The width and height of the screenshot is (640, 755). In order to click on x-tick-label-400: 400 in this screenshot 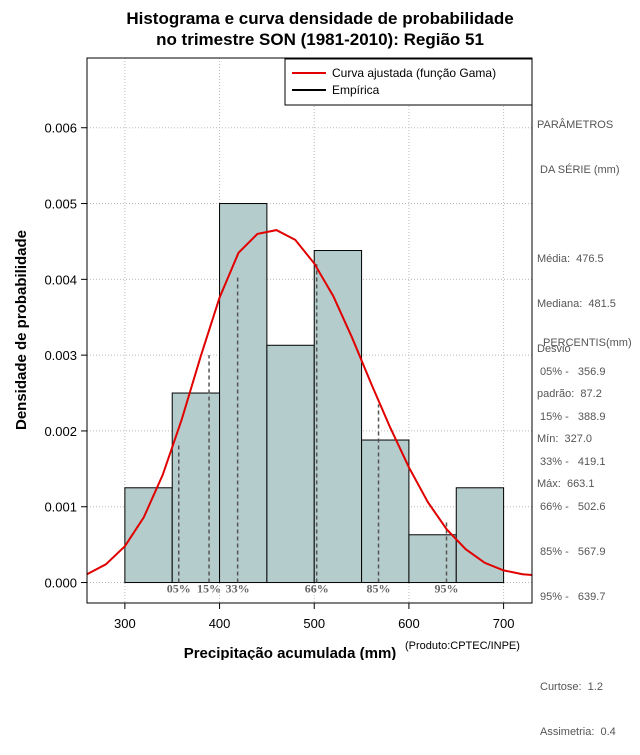, I will do `click(220, 623)`.